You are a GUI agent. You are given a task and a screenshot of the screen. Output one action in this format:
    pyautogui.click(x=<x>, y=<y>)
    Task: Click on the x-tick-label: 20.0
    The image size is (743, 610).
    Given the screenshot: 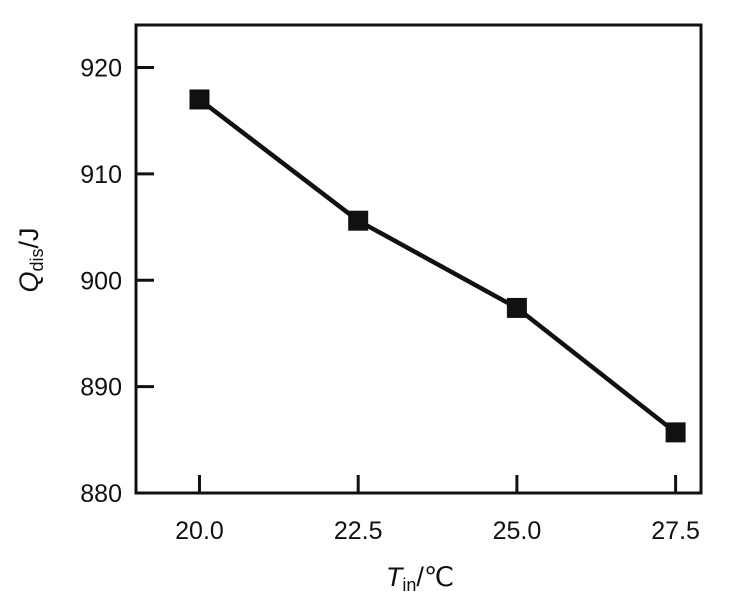 What is the action you would take?
    pyautogui.click(x=199, y=531)
    